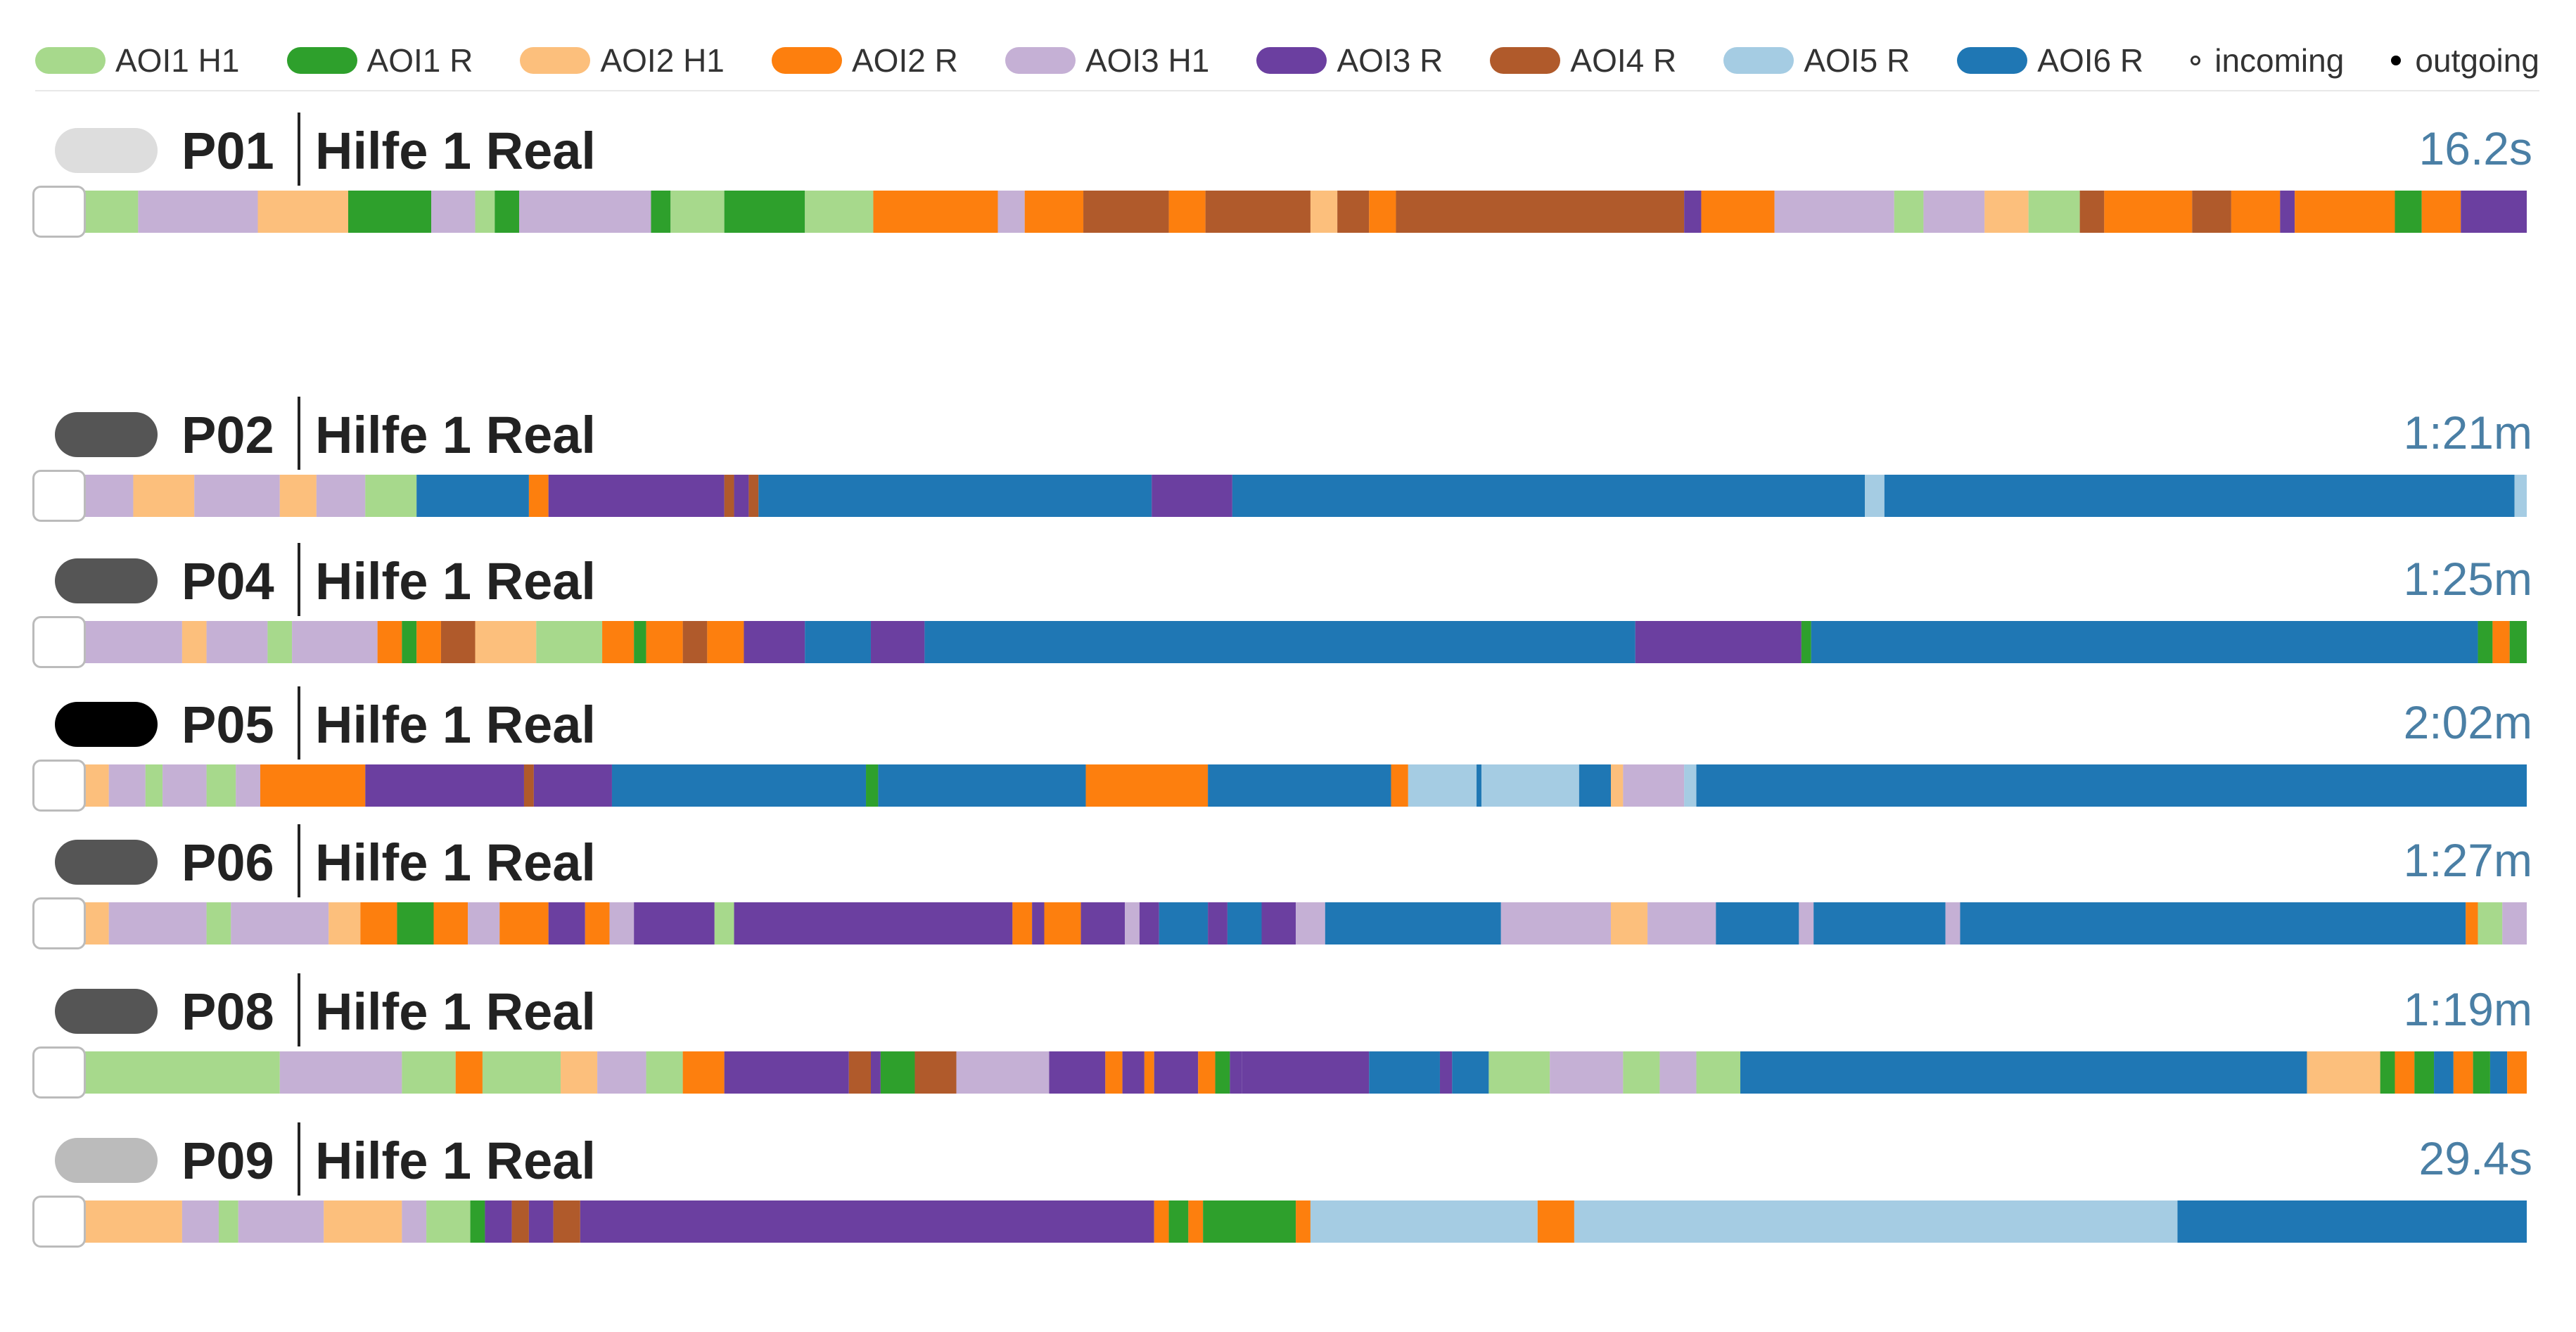  What do you see at coordinates (1107, 60) in the screenshot?
I see `legend-item-aoi3-h1: AOI3 H1` at bounding box center [1107, 60].